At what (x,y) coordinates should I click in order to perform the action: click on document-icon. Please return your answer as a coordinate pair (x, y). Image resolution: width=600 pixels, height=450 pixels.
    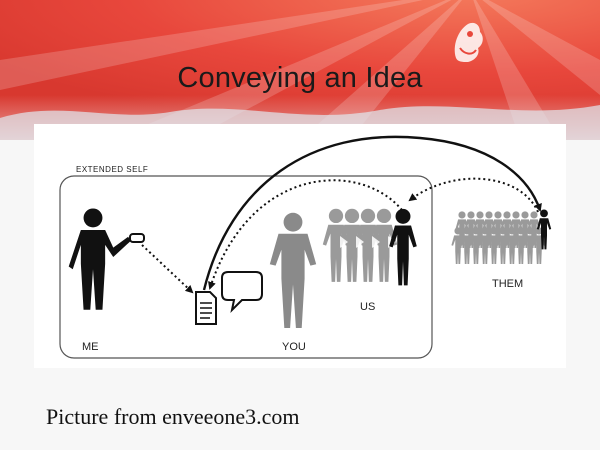
    Looking at the image, I should click on (206, 308).